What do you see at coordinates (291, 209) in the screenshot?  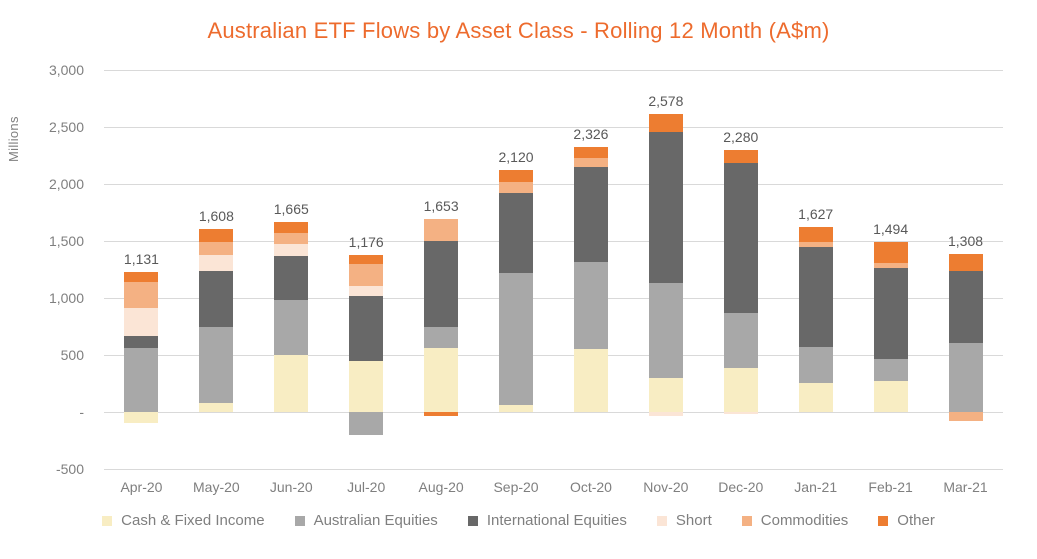 I see `bar-total-label: 1,665` at bounding box center [291, 209].